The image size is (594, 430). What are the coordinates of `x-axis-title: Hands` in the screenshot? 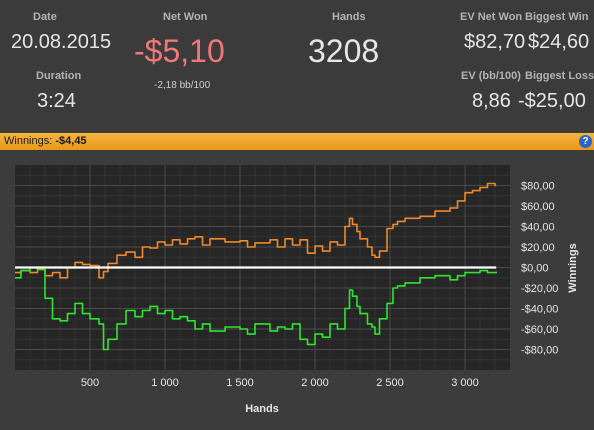 It's located at (262, 409).